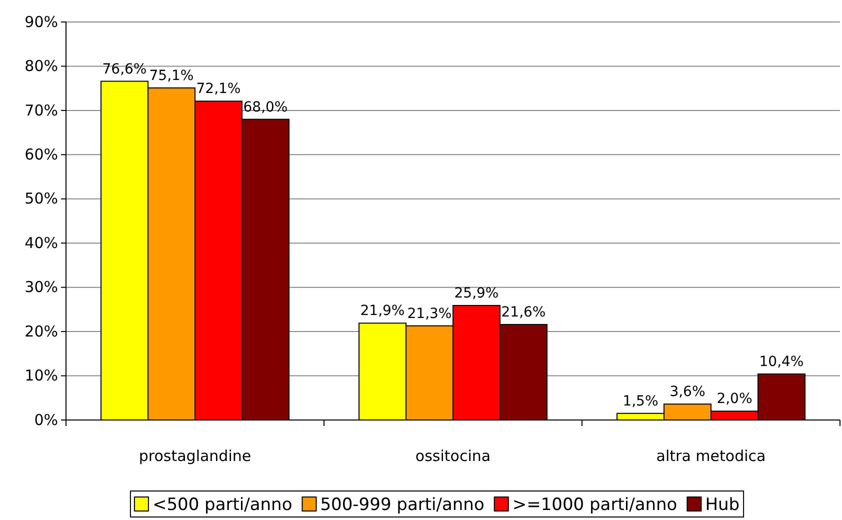  What do you see at coordinates (41, 331) in the screenshot?
I see `y-tick-label: 20%` at bounding box center [41, 331].